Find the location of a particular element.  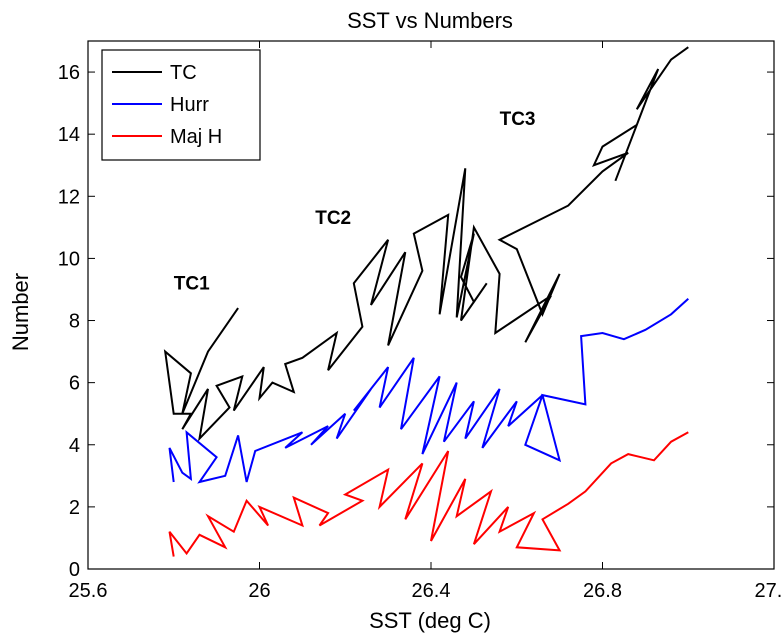

legend-label: Hurr is located at coordinates (189, 105).